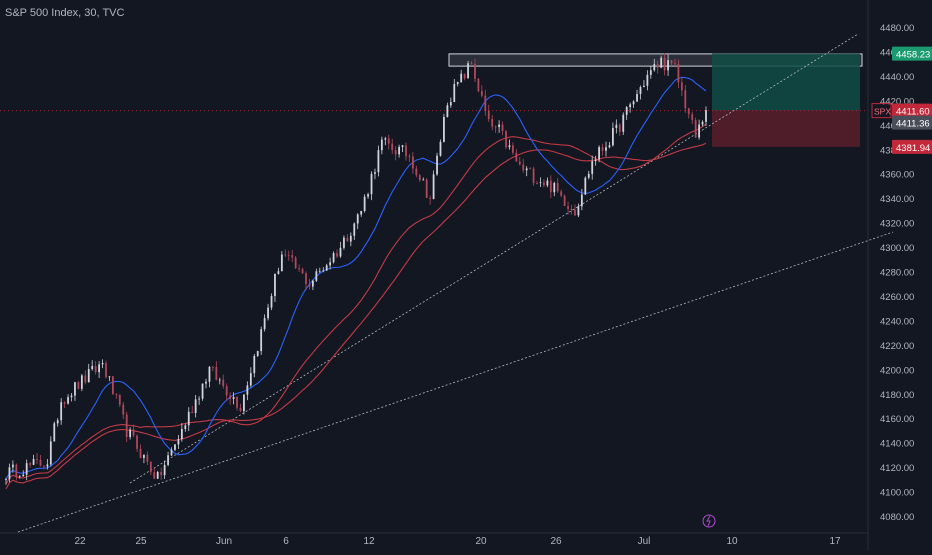 The width and height of the screenshot is (932, 555). What do you see at coordinates (556, 541) in the screenshot?
I see `x-tick-label: 26` at bounding box center [556, 541].